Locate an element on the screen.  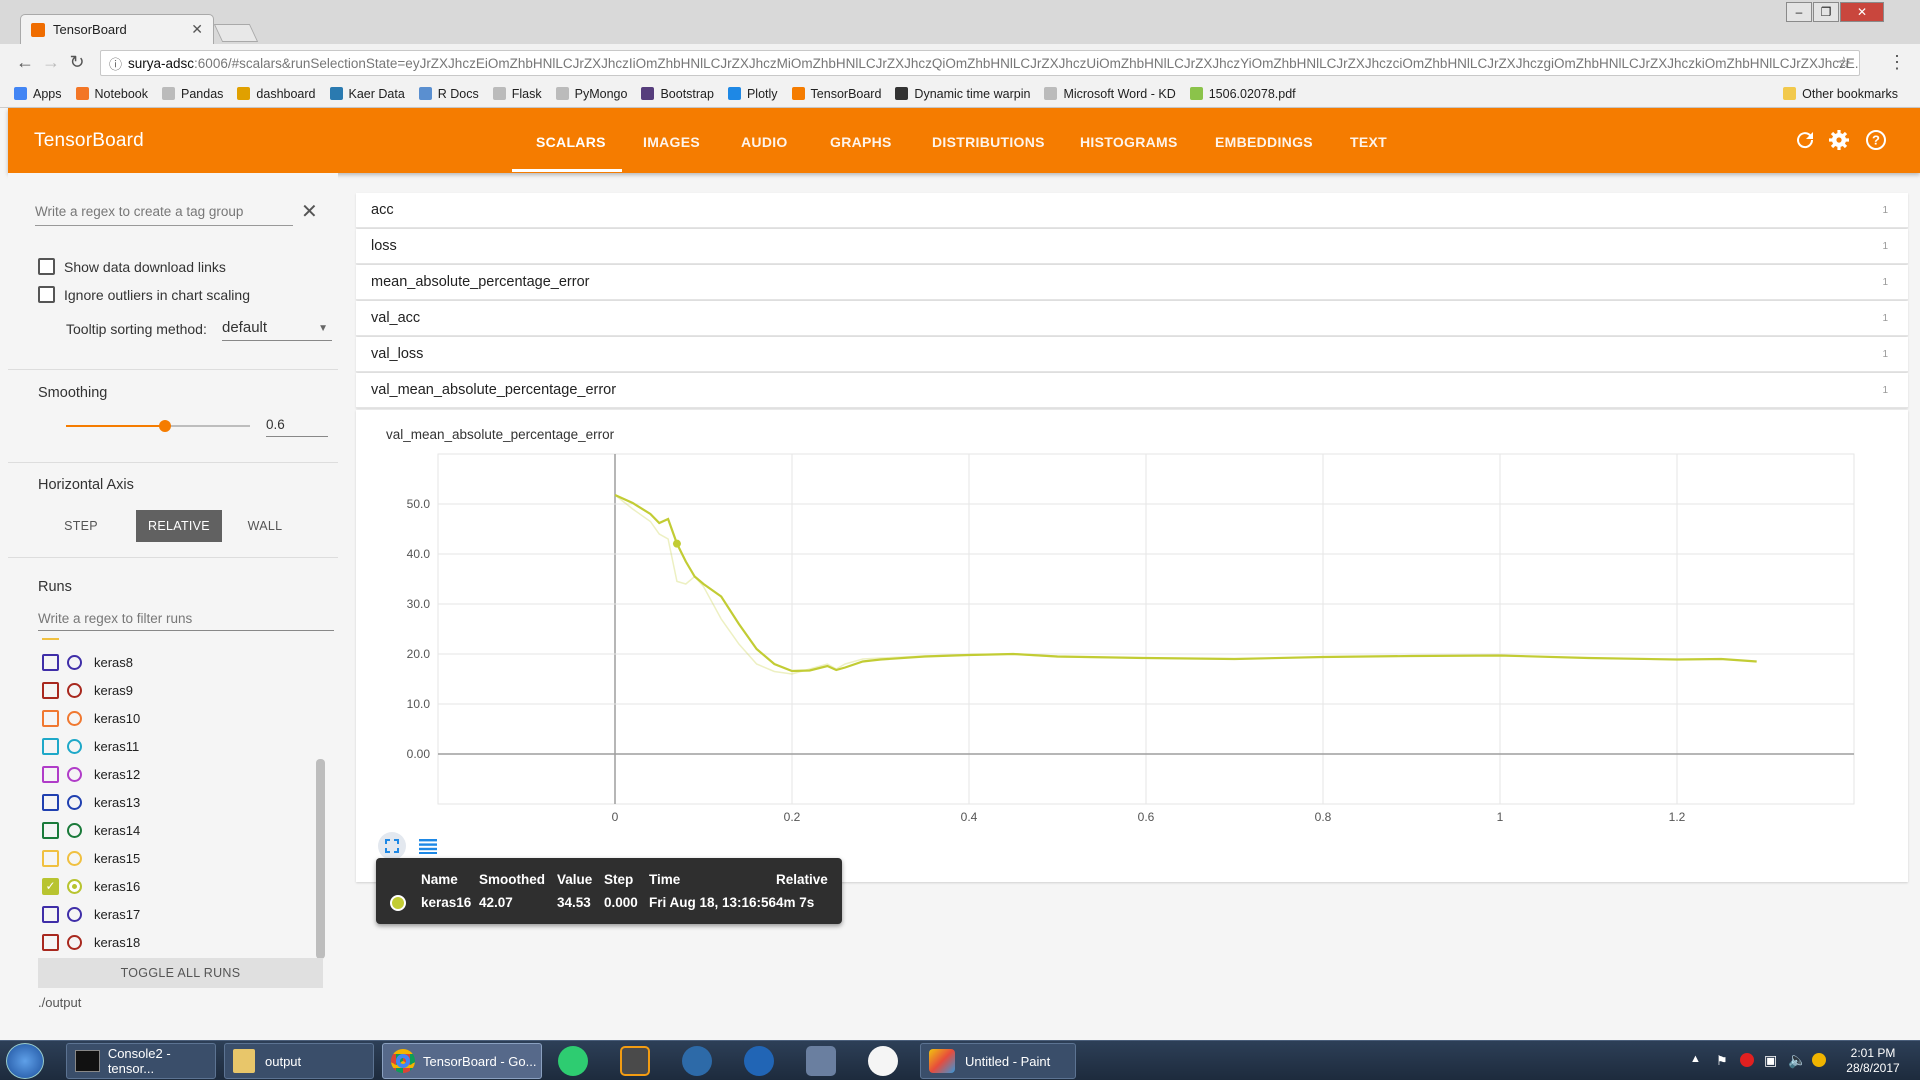
bookmark-r-docs: R Docs is located at coordinates (448, 94).